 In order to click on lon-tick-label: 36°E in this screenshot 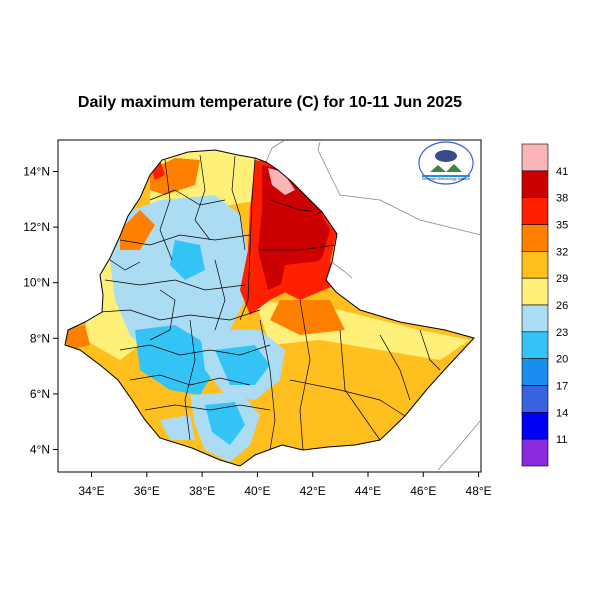, I will do `click(147, 491)`.